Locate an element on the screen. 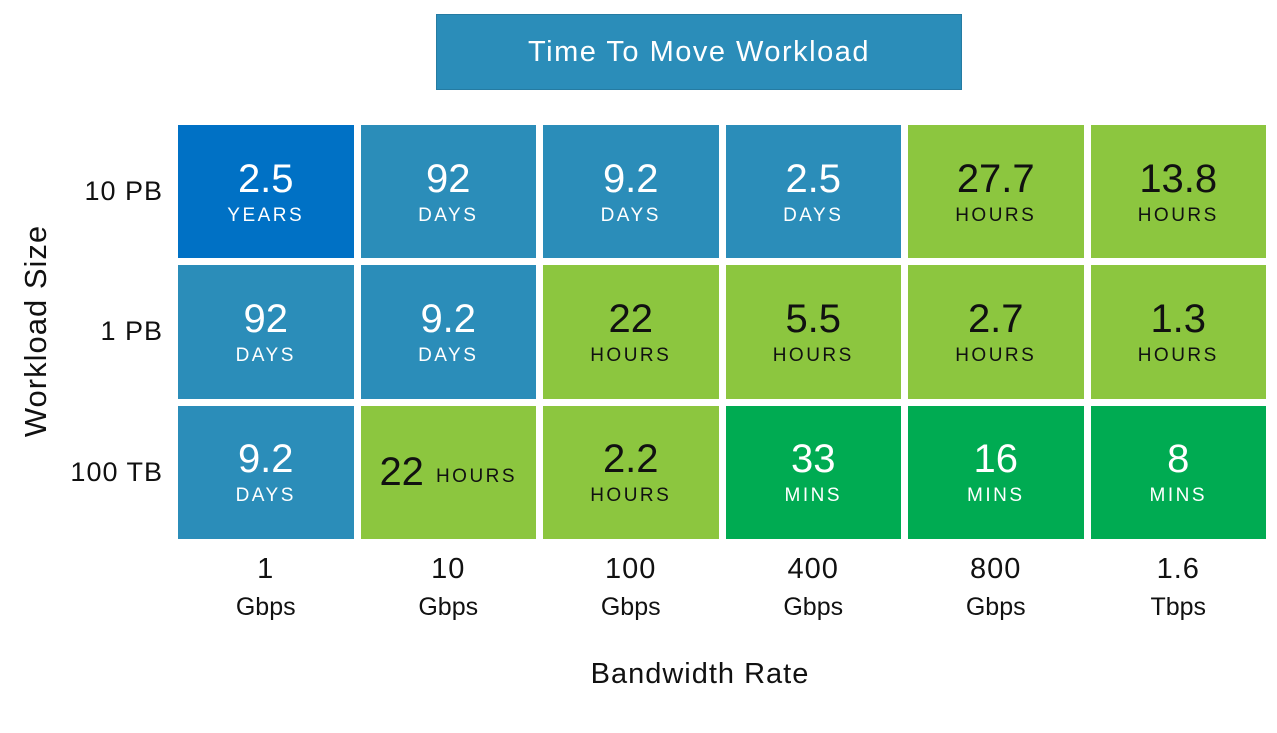 Image resolution: width=1277 pixels, height=733 pixels. heatmap-cell-1pb-400gbps: 5.5 HOURS is located at coordinates (813, 332).